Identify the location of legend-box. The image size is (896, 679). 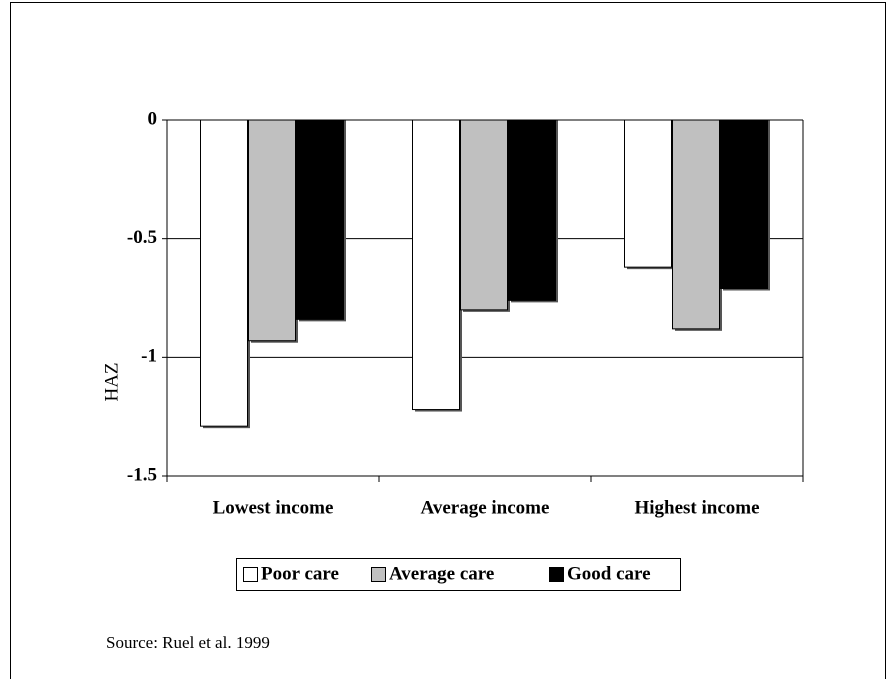
(458, 574).